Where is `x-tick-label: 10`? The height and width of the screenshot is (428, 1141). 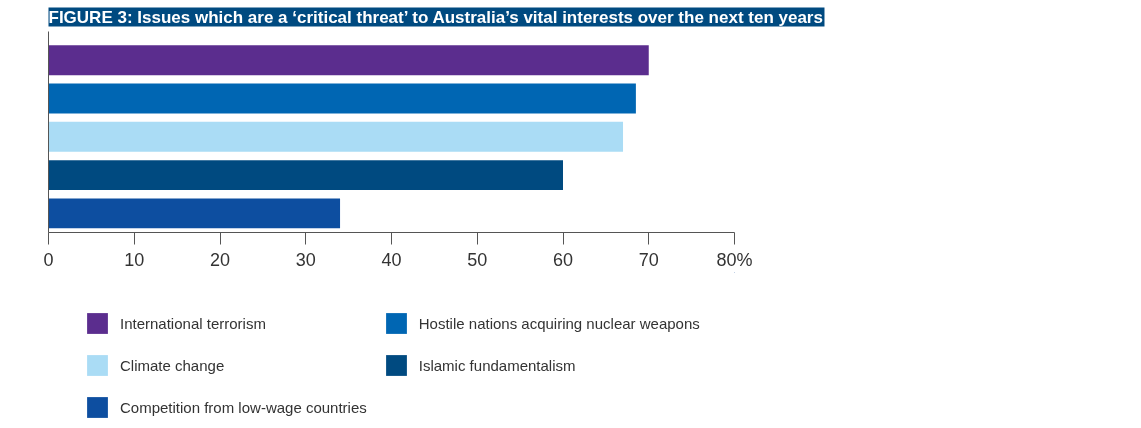
x-tick-label: 10 is located at coordinates (134, 259).